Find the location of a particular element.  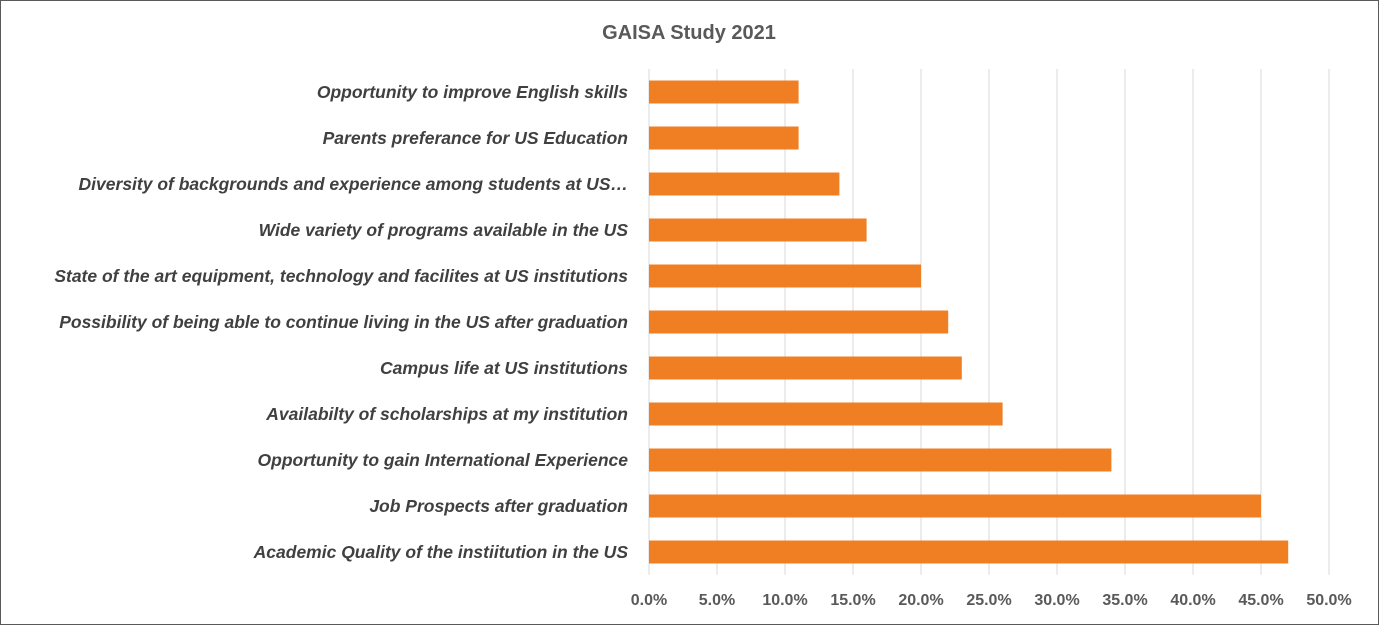

x-tick-label: 0.0% is located at coordinates (649, 600).